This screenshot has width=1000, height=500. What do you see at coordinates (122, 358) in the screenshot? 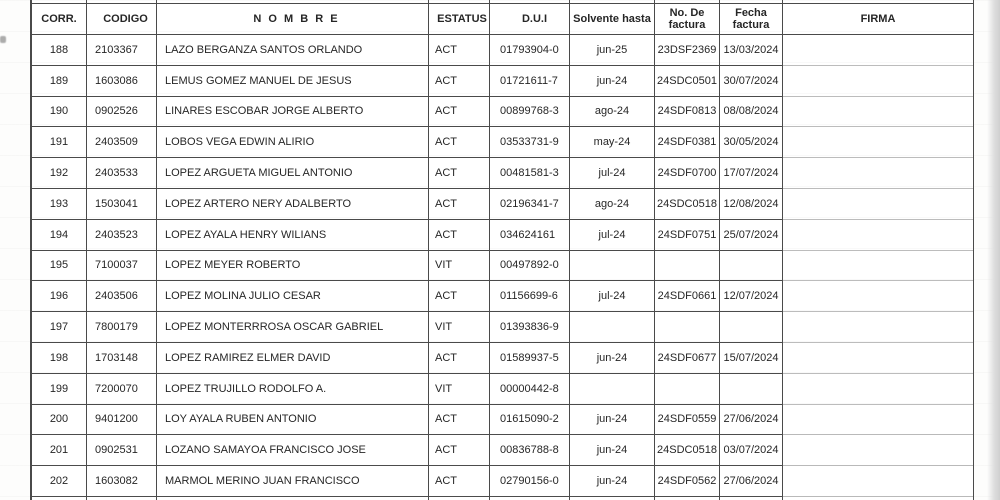
I see `cell-codigo: 1703148` at bounding box center [122, 358].